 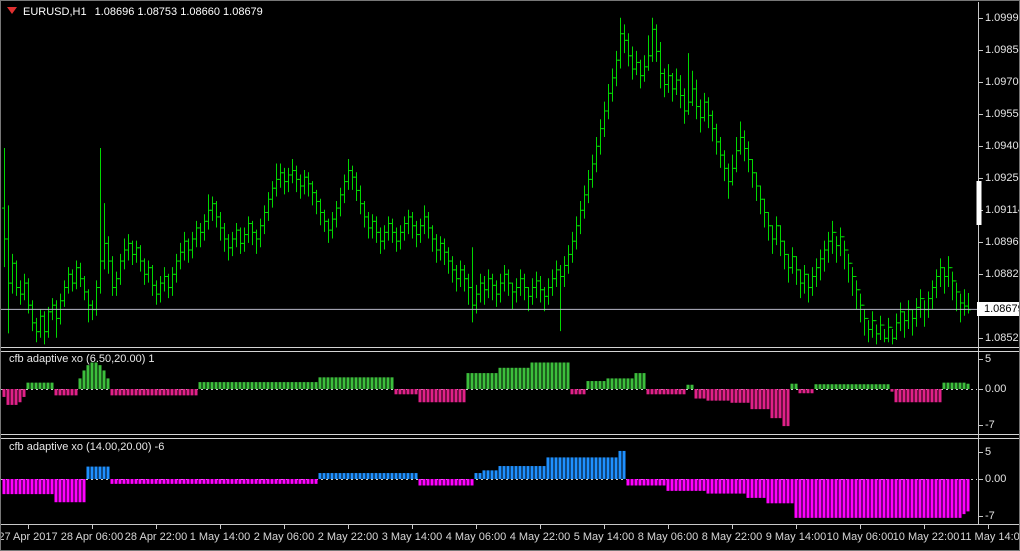 What do you see at coordinates (990, 425) in the screenshot?
I see `ind1-scale-bottom: -7` at bounding box center [990, 425].